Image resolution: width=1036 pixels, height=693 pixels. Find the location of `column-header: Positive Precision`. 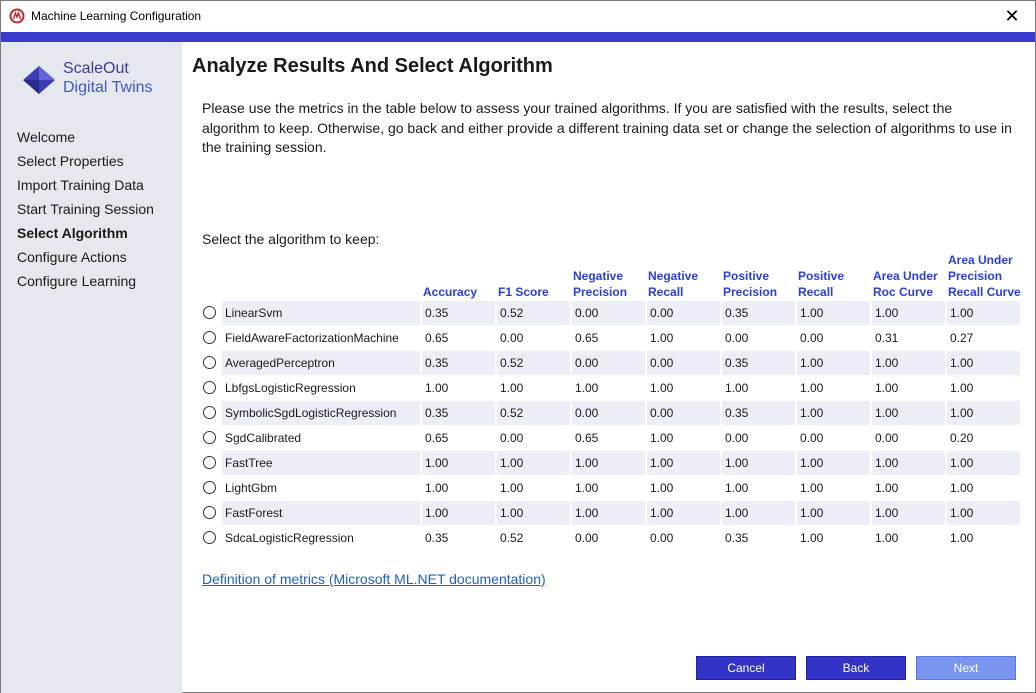

column-header: Positive Precision is located at coordinates (750, 284).